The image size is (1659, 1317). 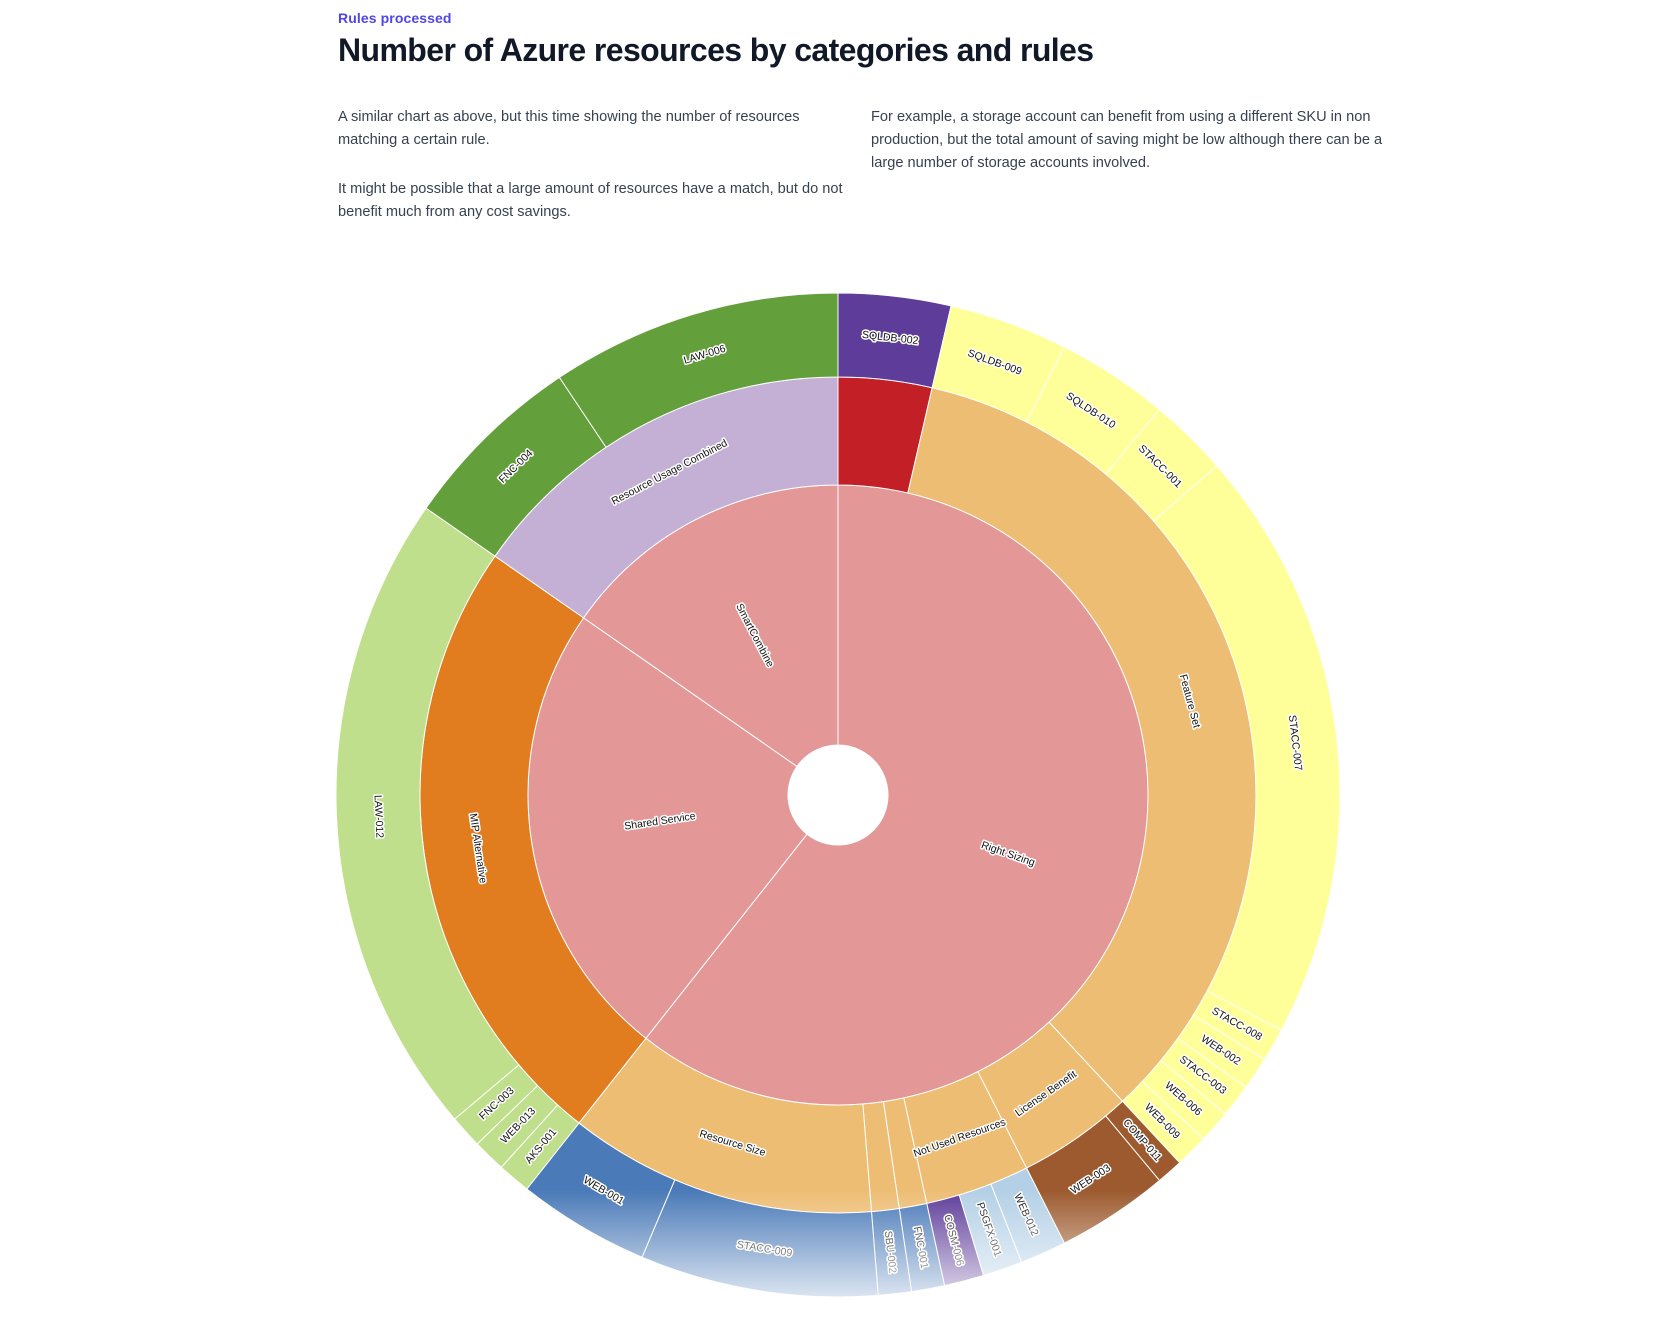 I want to click on sunburst-center-hole, so click(x=838, y=795).